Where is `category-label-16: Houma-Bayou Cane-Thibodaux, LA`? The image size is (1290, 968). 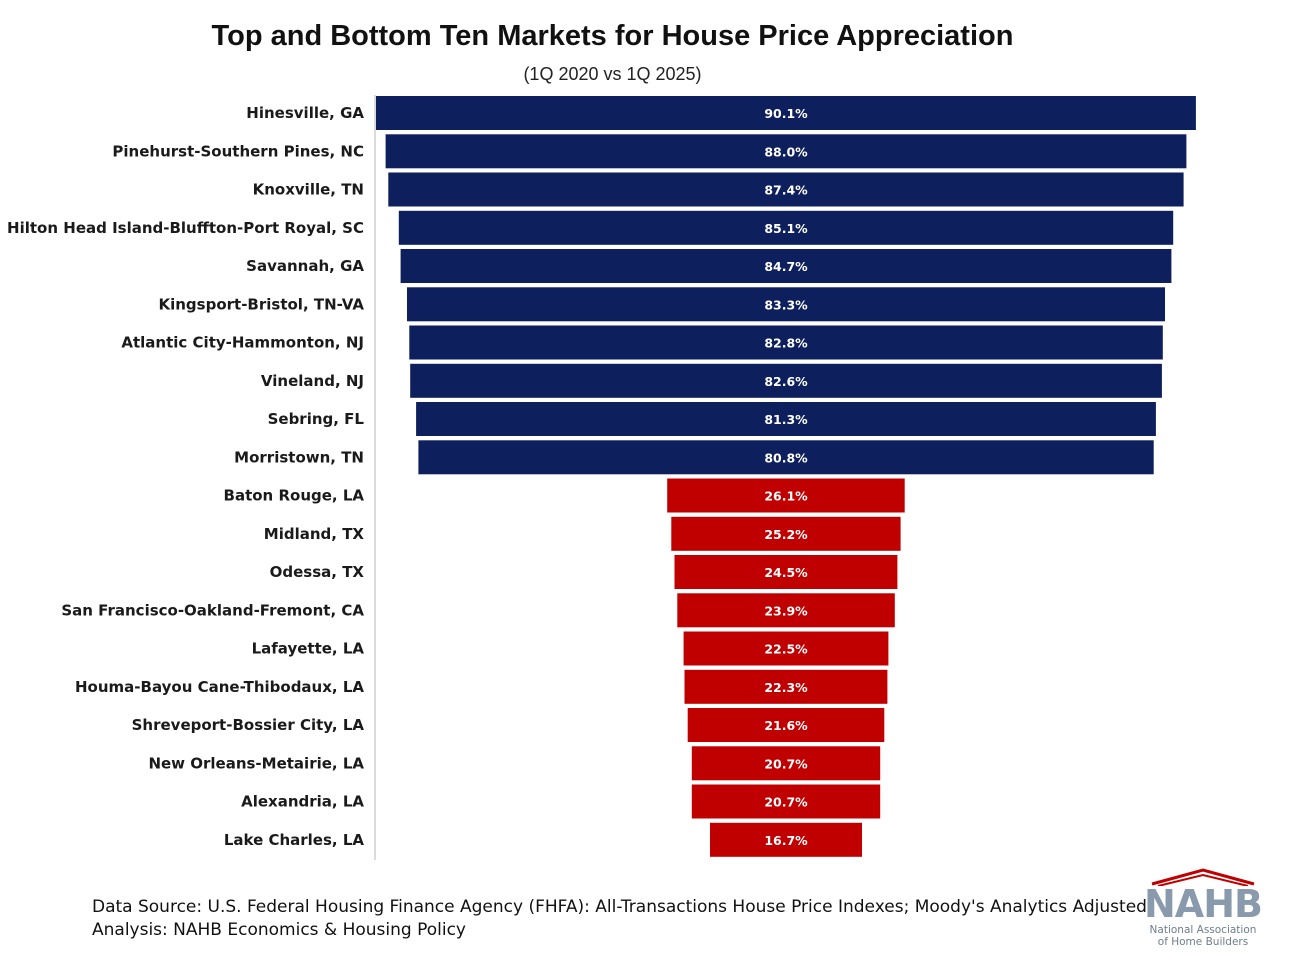
category-label-16: Houma-Bayou Cane-Thibodaux, LA is located at coordinates (219, 687).